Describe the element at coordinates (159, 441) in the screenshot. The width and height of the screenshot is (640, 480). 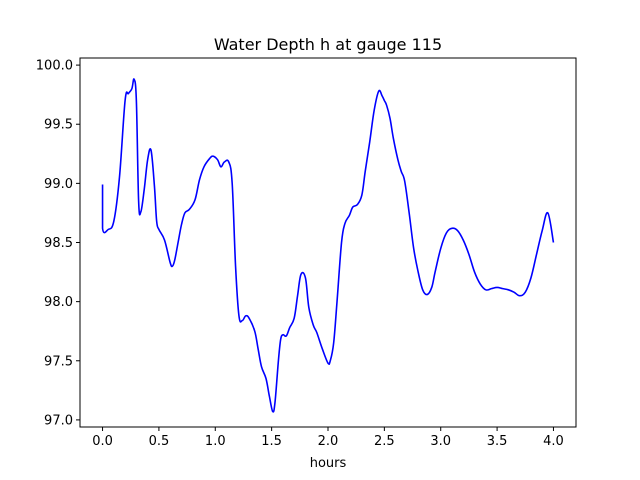
I see `x-tick-label: 0.5` at that location.